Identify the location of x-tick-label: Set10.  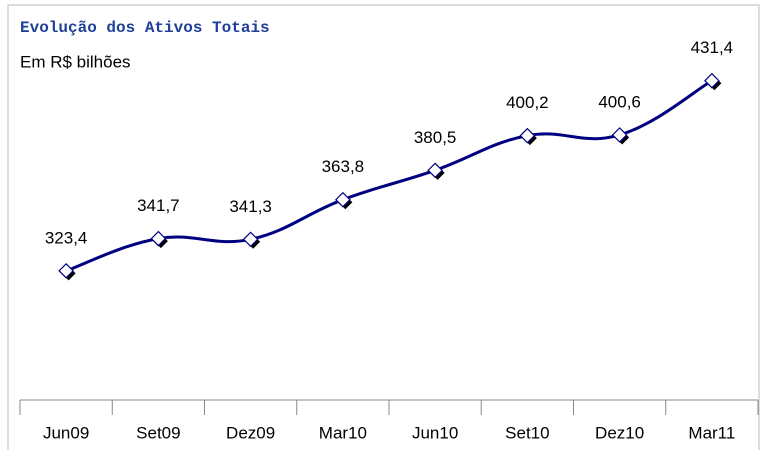
(527, 432).